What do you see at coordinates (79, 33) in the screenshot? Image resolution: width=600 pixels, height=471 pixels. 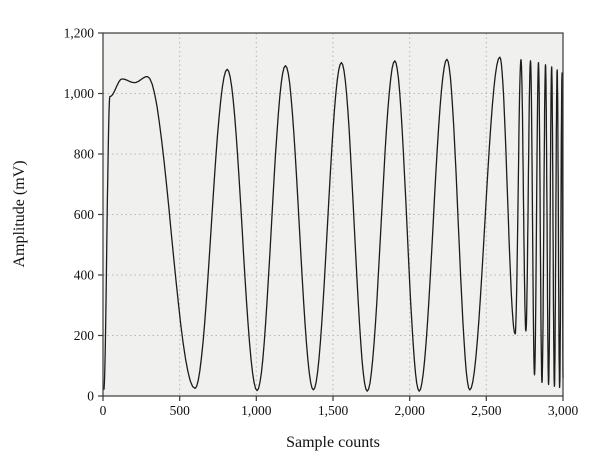 I see `y-tick-label: 1,200` at bounding box center [79, 33].